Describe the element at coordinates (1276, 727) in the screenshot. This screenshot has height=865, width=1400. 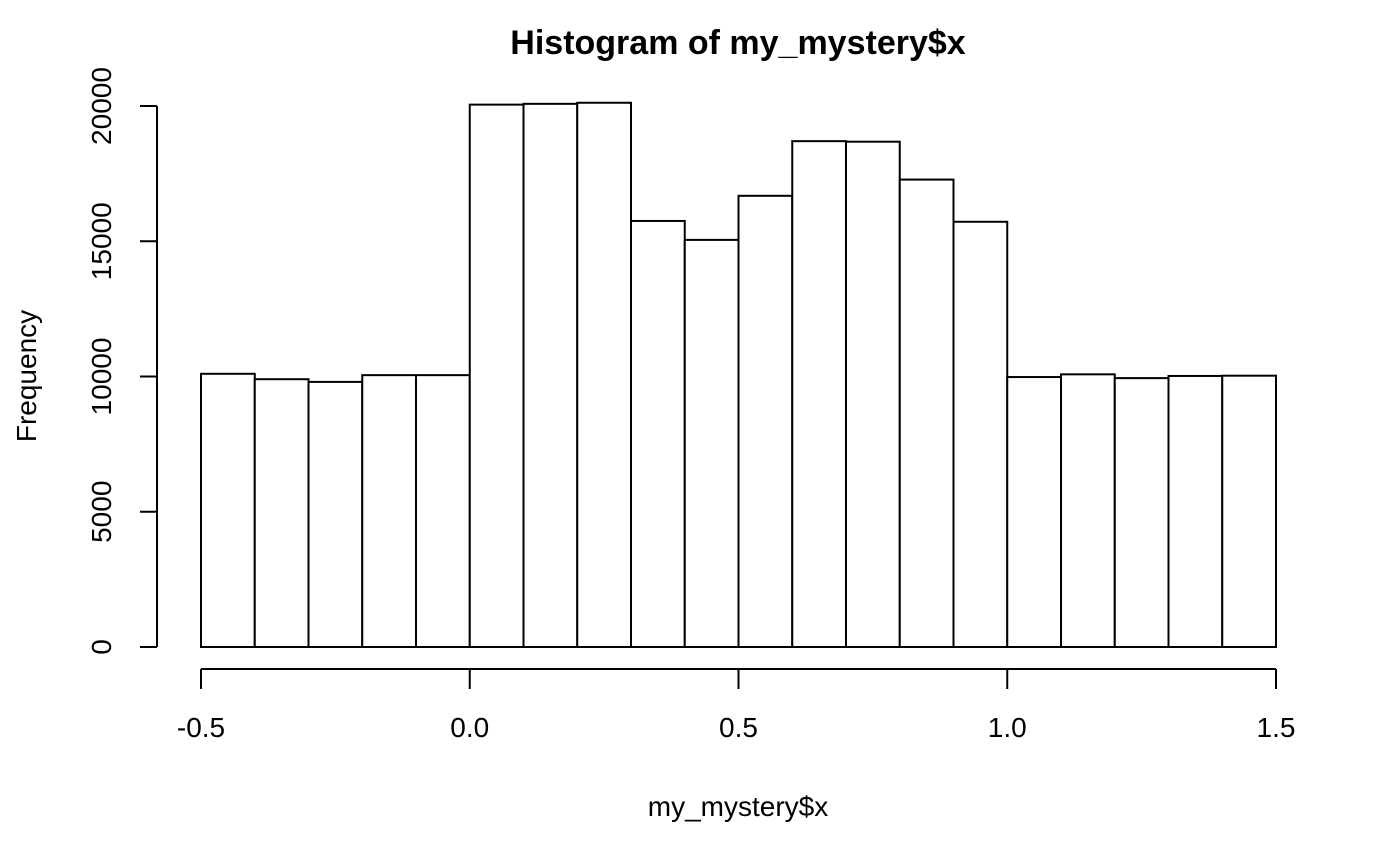
I see `x-tick-label: 1.5` at that location.